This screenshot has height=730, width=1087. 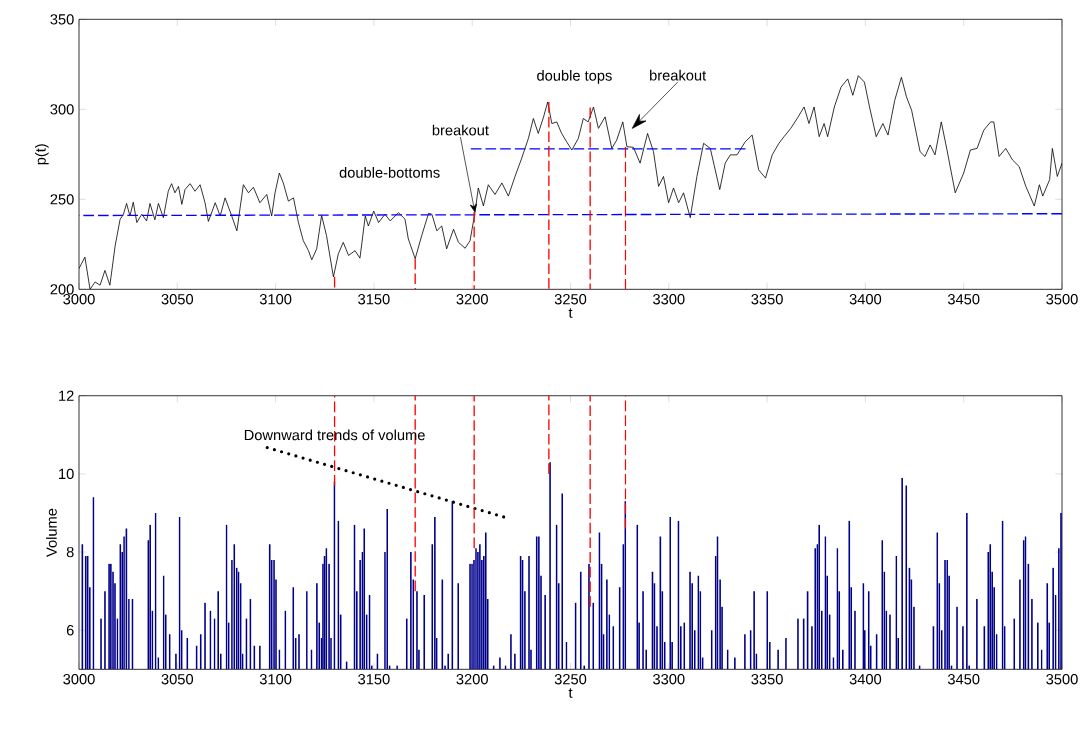 I want to click on y-axis-title: p(t), so click(x=42, y=154).